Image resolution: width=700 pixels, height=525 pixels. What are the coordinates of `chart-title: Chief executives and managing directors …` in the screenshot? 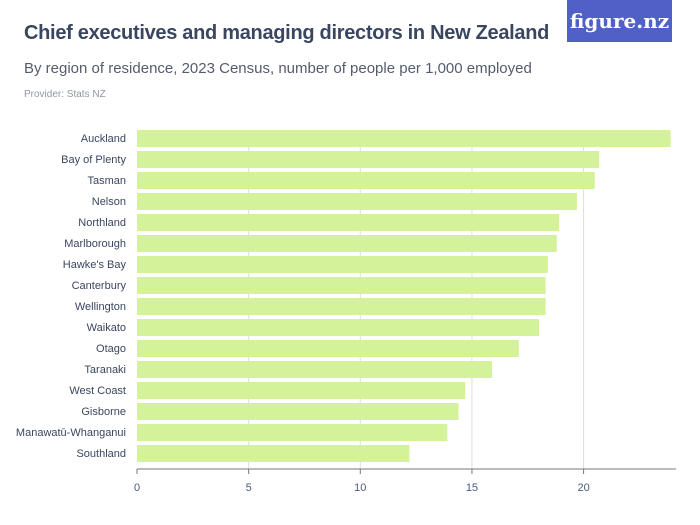 It's located at (287, 33).